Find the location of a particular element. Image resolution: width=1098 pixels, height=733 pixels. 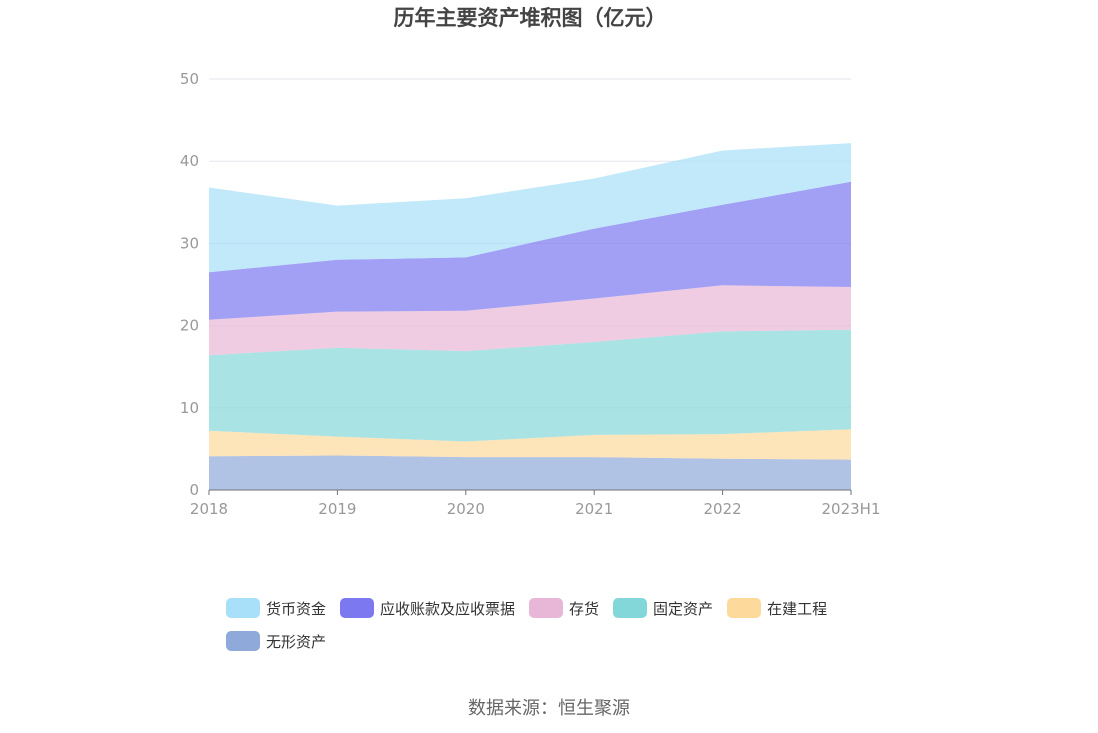

y-tick-label: 10 is located at coordinates (189, 408).